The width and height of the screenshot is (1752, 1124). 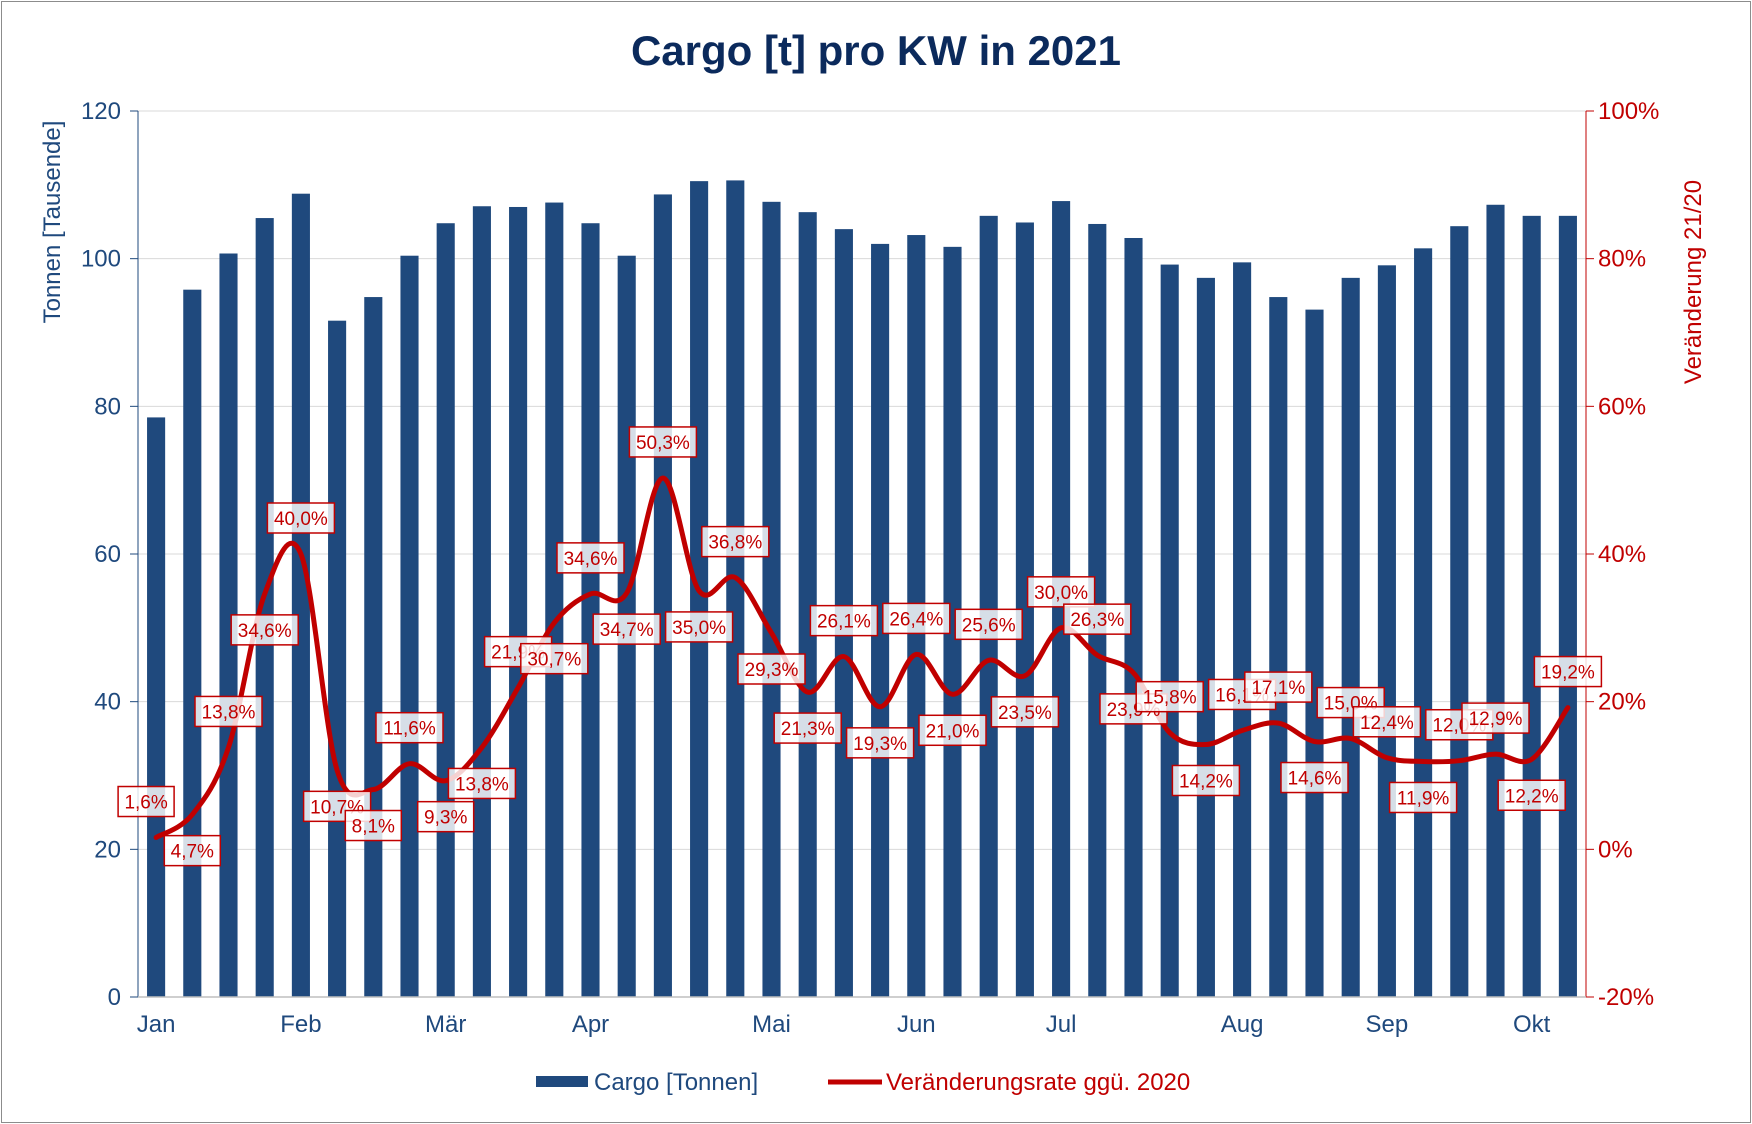 I want to click on data-label-text: 8,1%, so click(x=373, y=827).